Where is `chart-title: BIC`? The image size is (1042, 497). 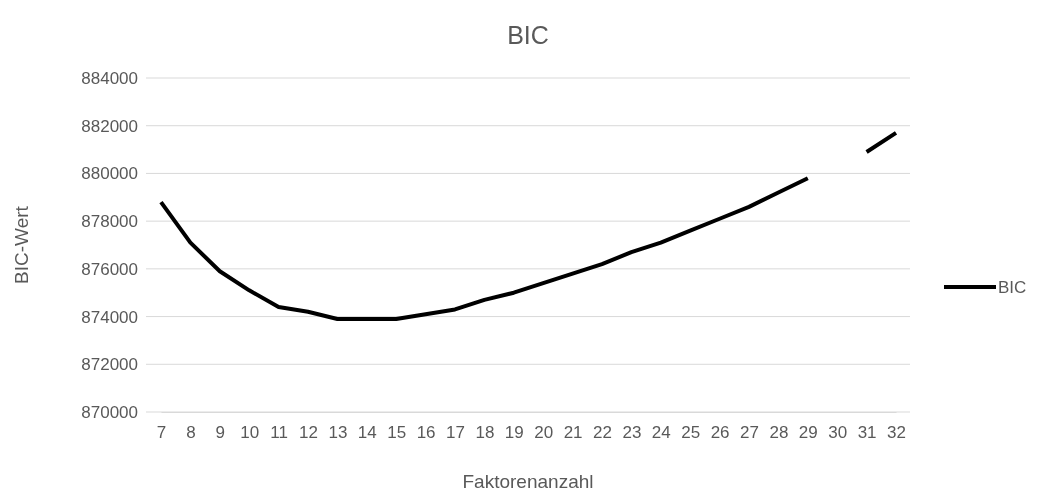 chart-title: BIC is located at coordinates (528, 35).